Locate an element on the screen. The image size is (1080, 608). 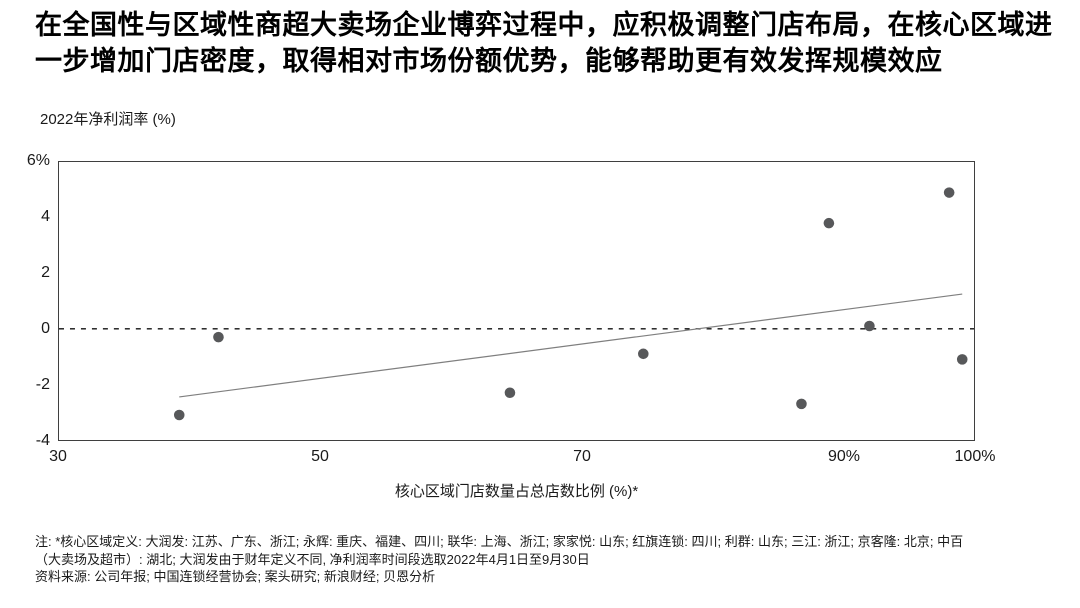
trend-line is located at coordinates (571, 345).